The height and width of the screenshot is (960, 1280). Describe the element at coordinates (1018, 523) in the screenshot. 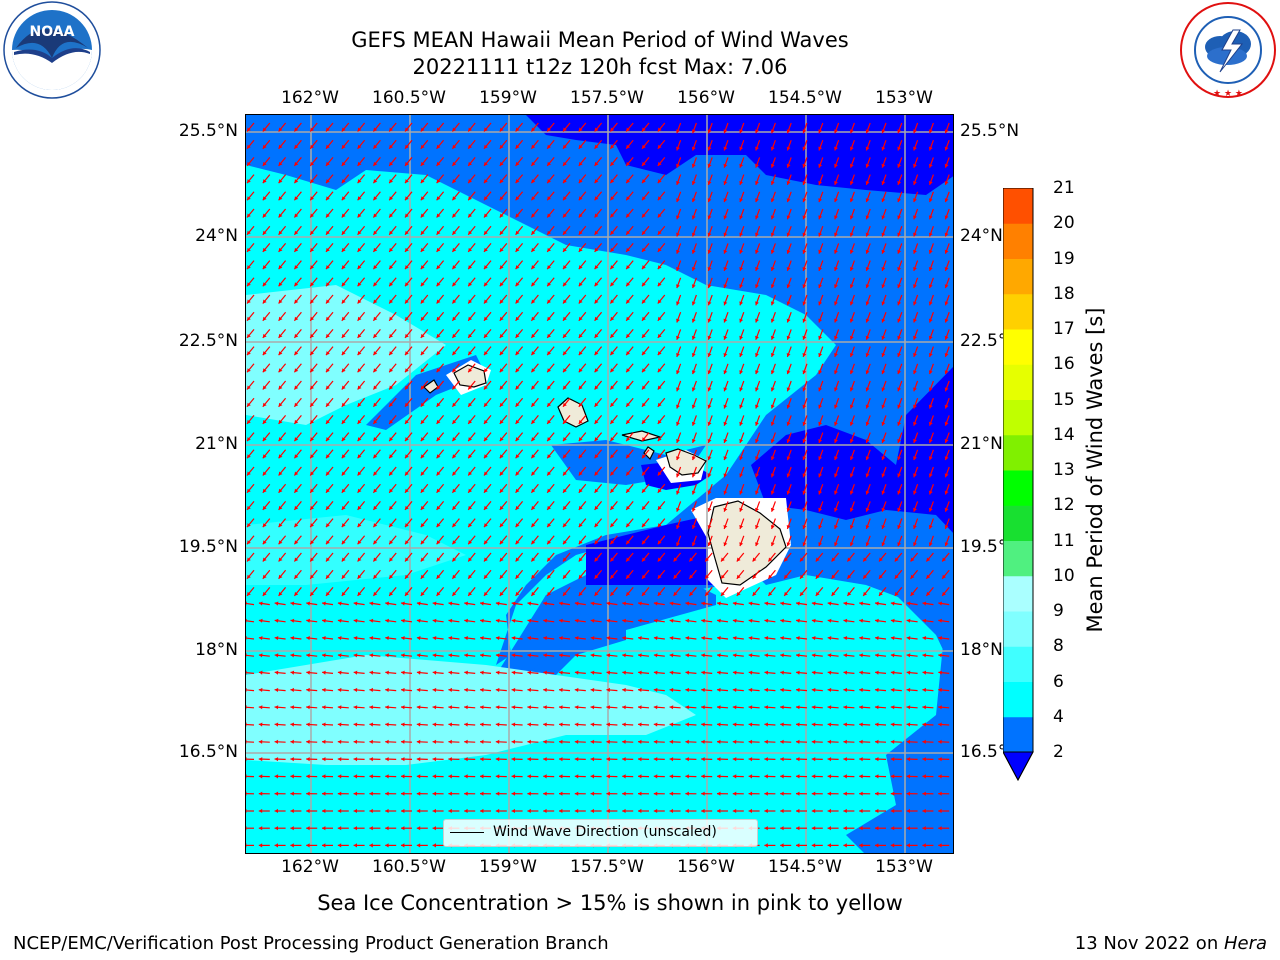

I see `colorbar-swatch` at that location.